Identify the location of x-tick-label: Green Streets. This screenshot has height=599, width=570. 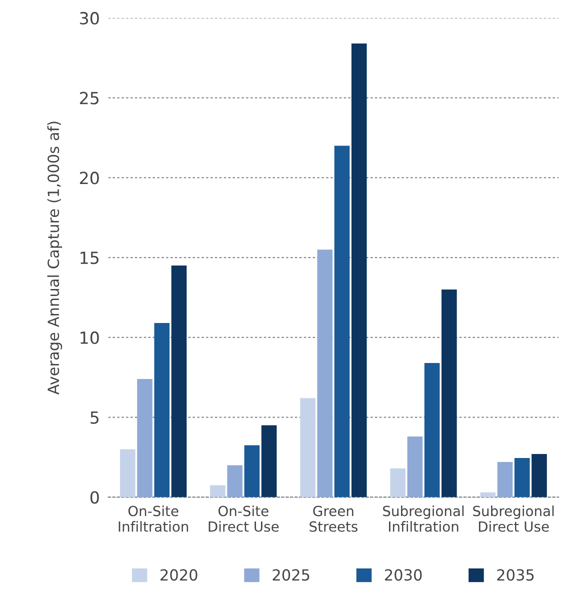
(334, 519).